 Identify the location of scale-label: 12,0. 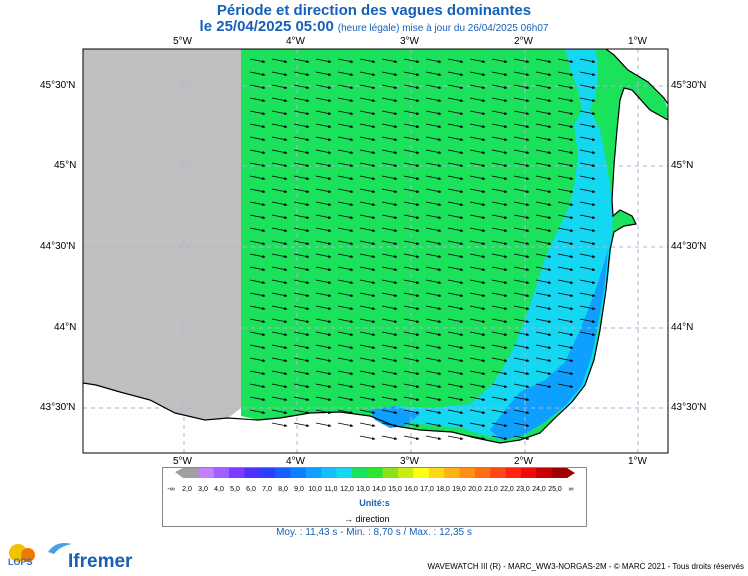
(347, 489).